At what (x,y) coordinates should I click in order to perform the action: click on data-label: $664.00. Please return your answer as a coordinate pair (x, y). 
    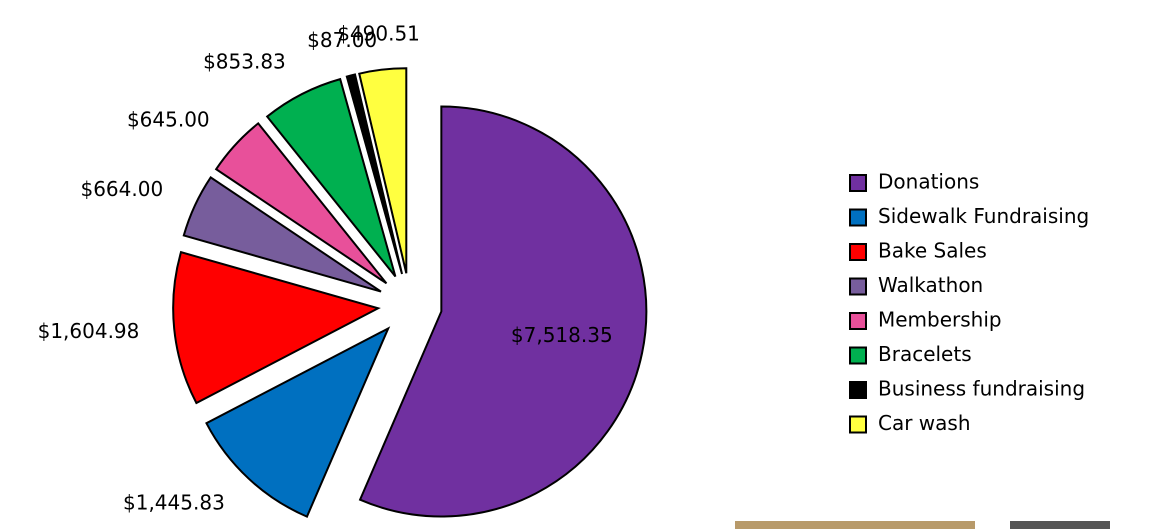
    Looking at the image, I should click on (121, 189).